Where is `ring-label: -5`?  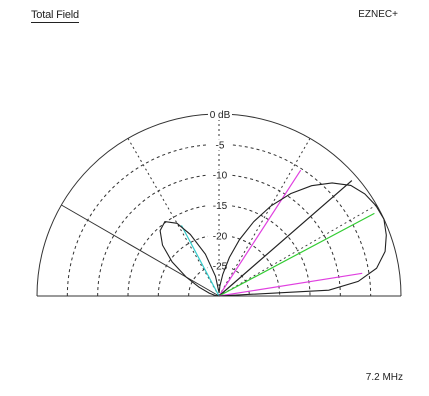 ring-label: -5 is located at coordinates (220, 145).